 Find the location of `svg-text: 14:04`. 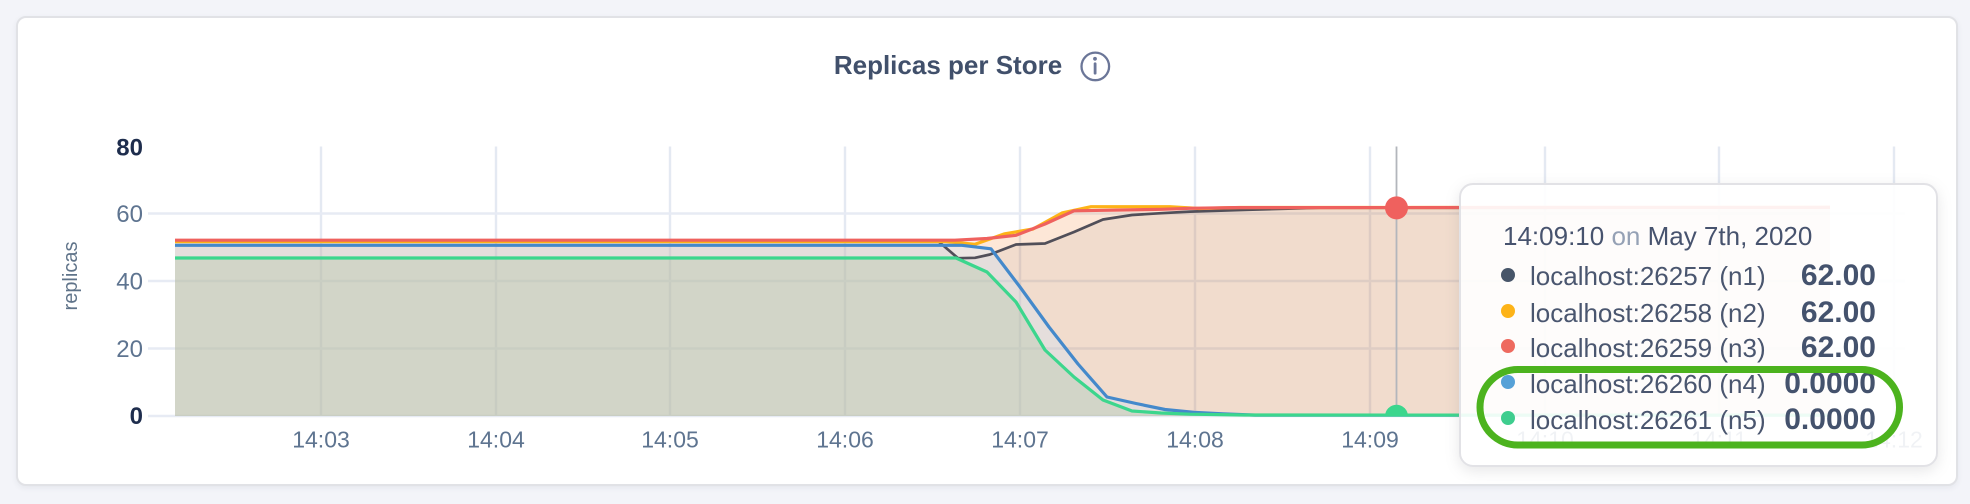

svg-text: 14:04 is located at coordinates (496, 440).